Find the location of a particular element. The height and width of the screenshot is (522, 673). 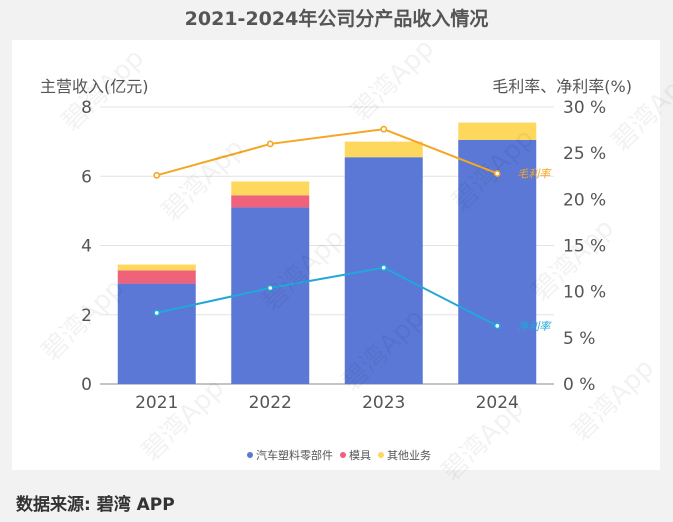

y2-axis-title: 毛利率、净利率(%) is located at coordinates (562, 86).